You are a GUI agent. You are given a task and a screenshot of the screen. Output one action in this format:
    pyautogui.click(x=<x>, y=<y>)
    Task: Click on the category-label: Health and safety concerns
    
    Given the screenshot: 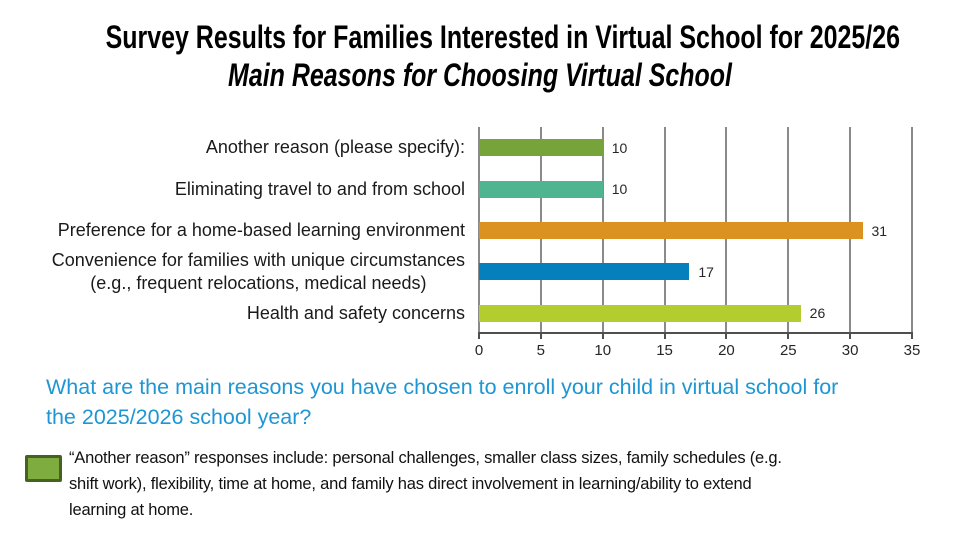 What is the action you would take?
    pyautogui.click(x=232, y=313)
    